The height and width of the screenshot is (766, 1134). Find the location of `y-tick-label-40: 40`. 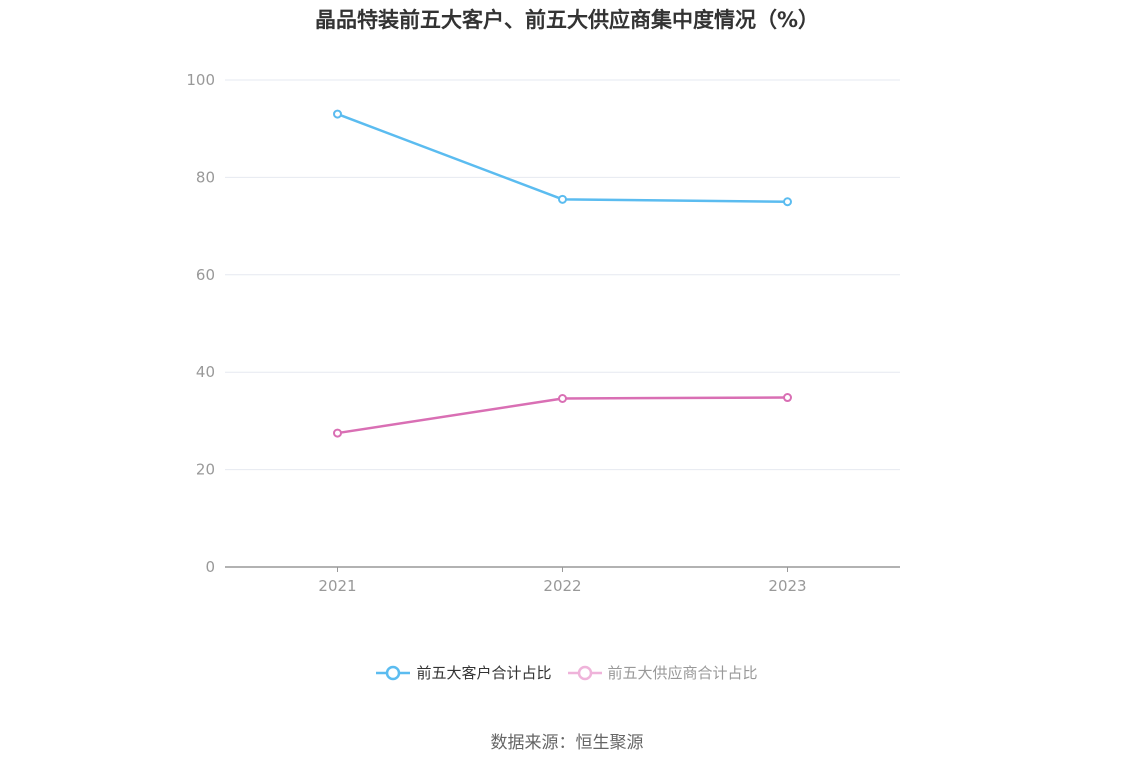

y-tick-label-40: 40 is located at coordinates (205, 372).